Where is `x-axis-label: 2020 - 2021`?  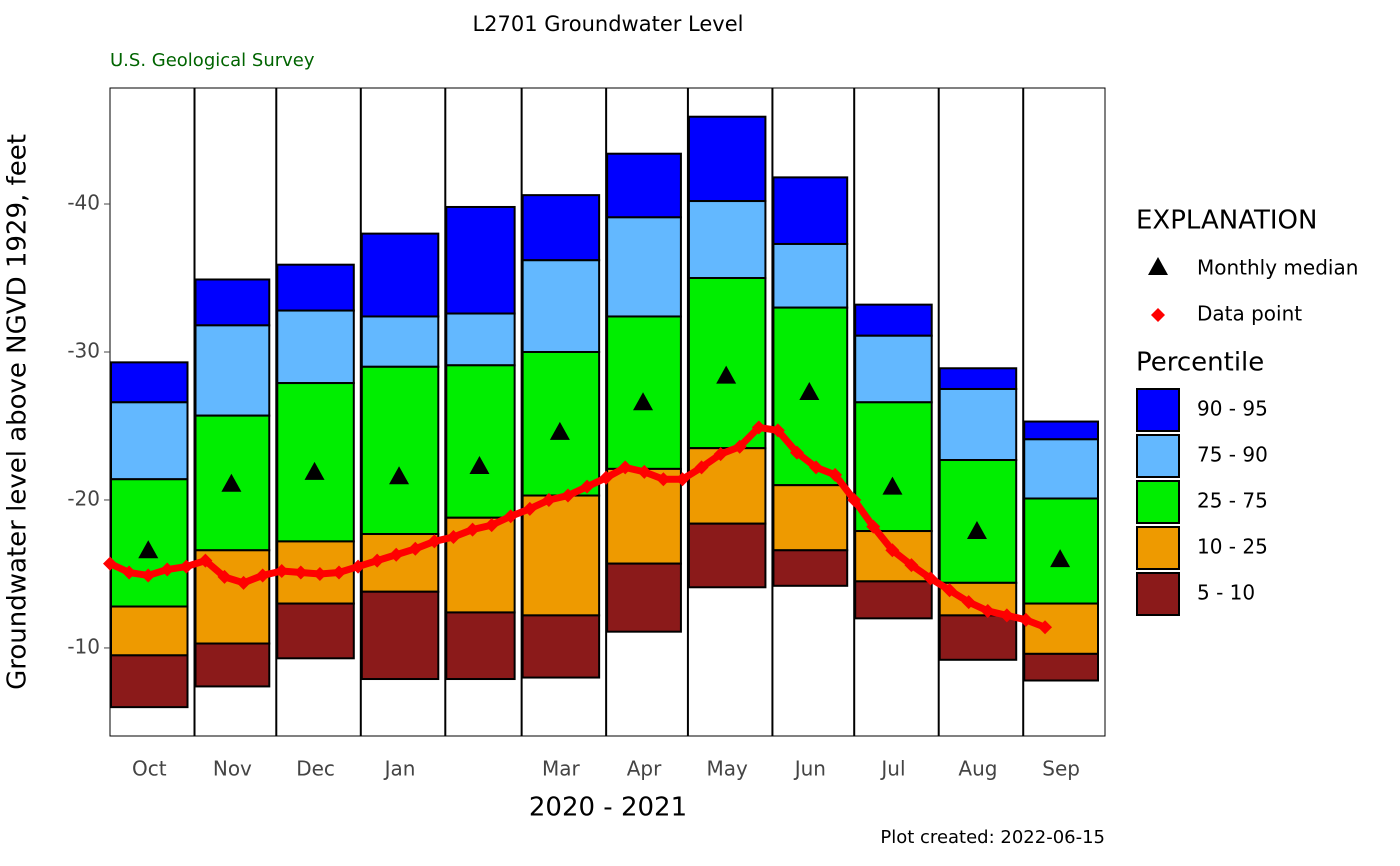
x-axis-label: 2020 - 2021 is located at coordinates (608, 808).